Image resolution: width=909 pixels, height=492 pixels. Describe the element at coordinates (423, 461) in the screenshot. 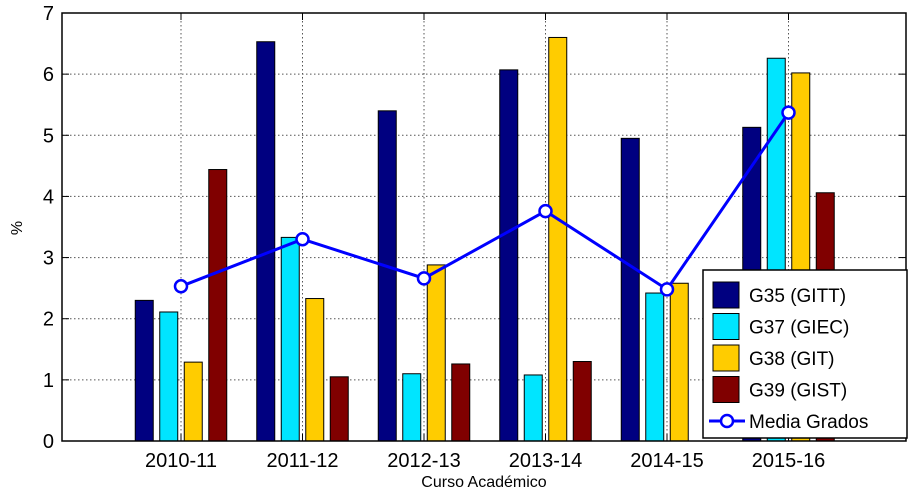

I see `x-tick-label: 2012-13` at that location.